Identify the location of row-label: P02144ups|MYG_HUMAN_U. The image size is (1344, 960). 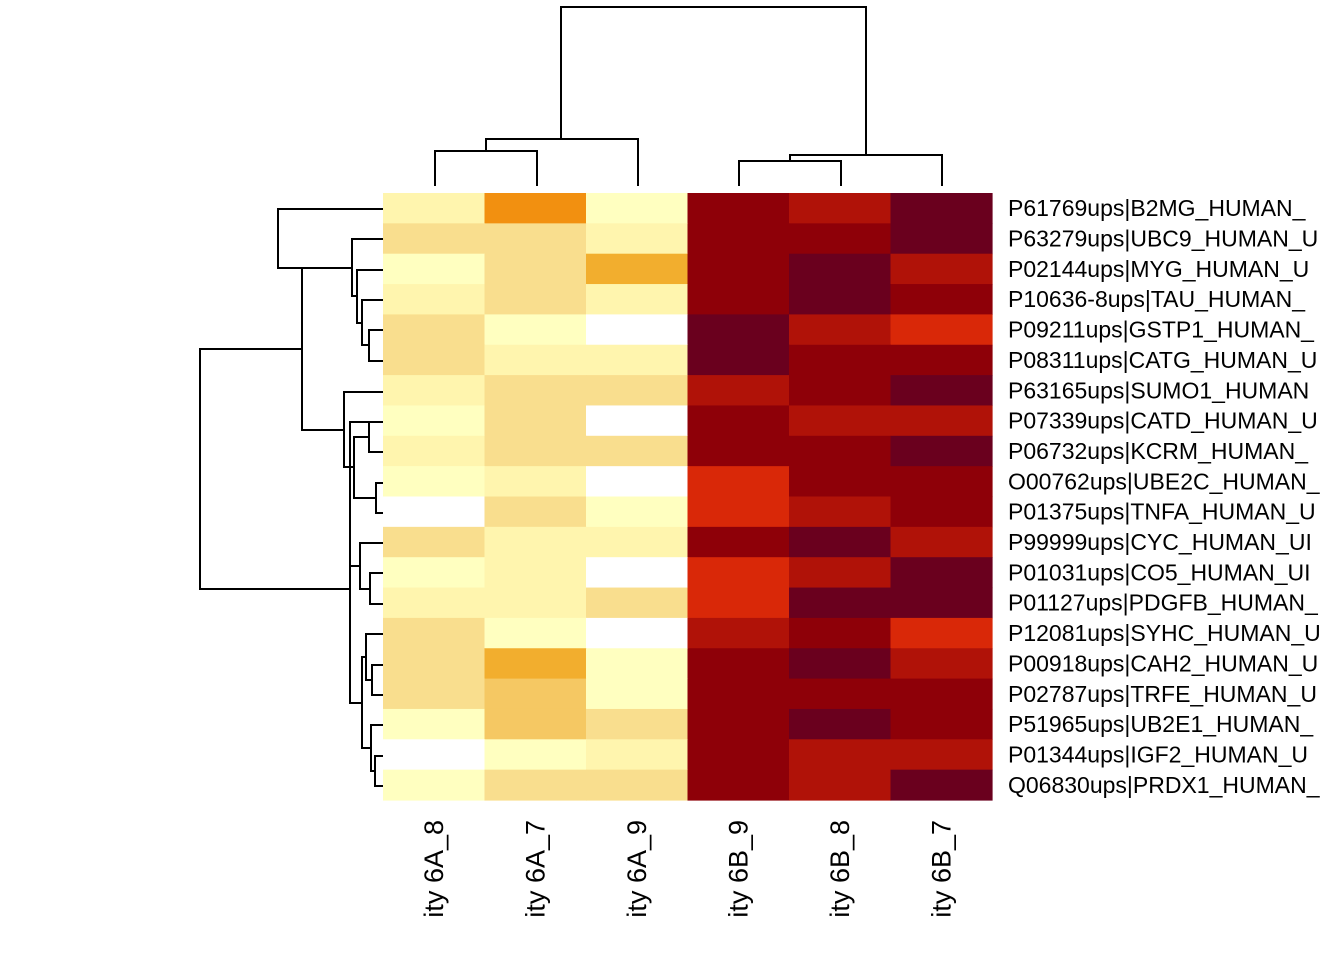
(1158, 269).